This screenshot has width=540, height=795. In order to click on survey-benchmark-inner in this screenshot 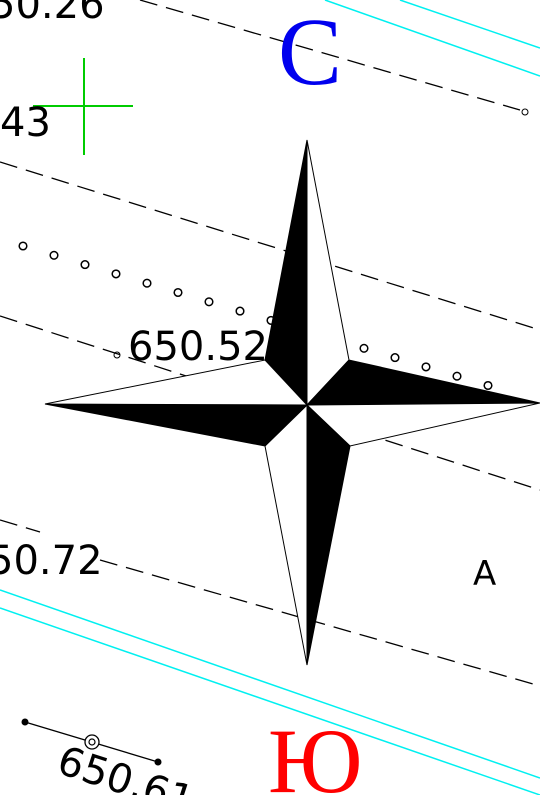, I will do `click(92, 742)`.